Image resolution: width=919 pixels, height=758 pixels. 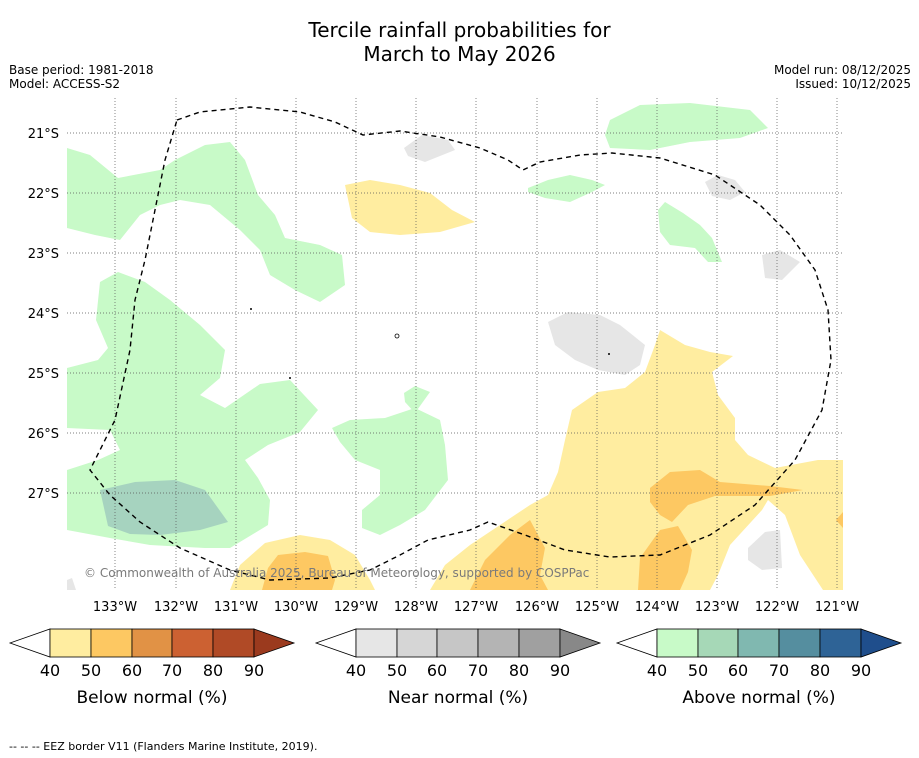 I want to click on above-normal-region-west, so click(x=206, y=222).